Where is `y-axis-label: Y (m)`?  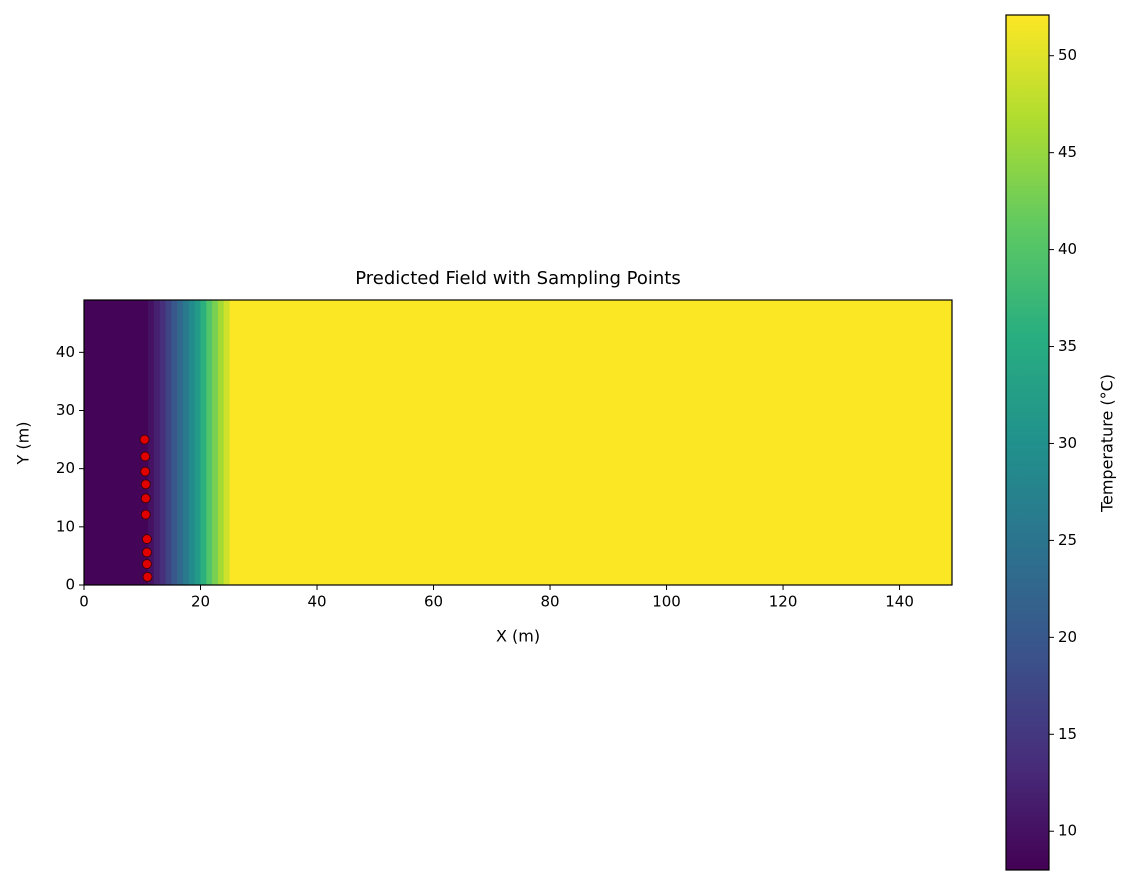 y-axis-label: Y (m) is located at coordinates (23, 444).